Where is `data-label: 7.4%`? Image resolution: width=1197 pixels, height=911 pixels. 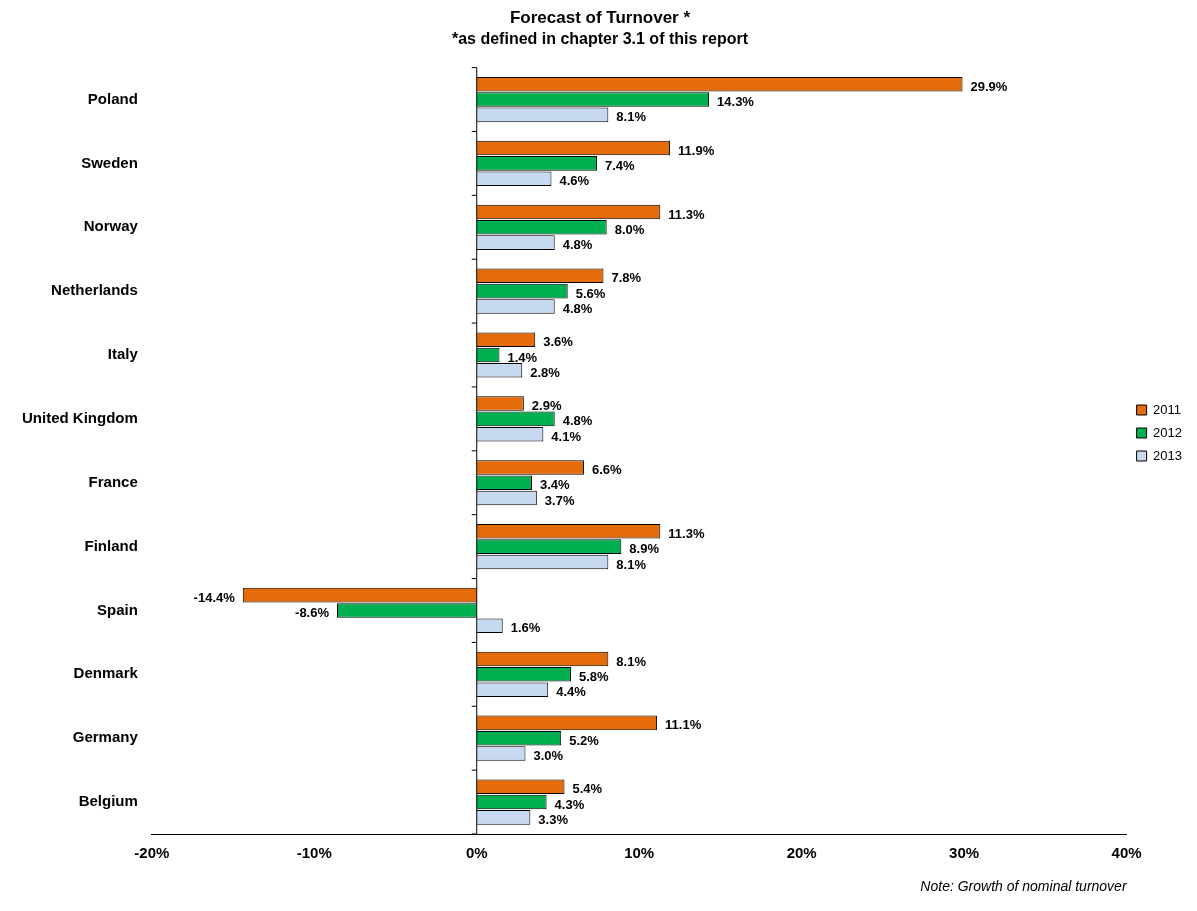 data-label: 7.4% is located at coordinates (620, 165).